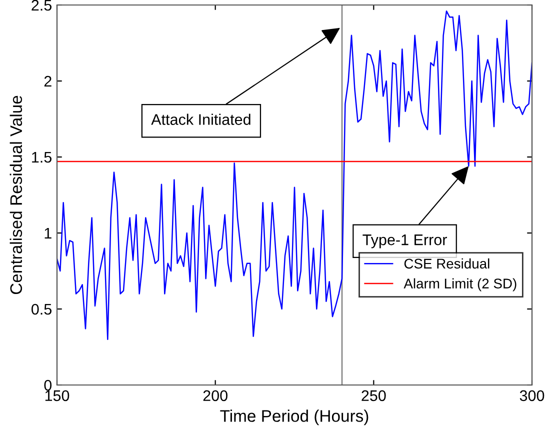 This screenshot has height=432, width=550. What do you see at coordinates (48, 233) in the screenshot?
I see `y-tick-label: 1` at bounding box center [48, 233].